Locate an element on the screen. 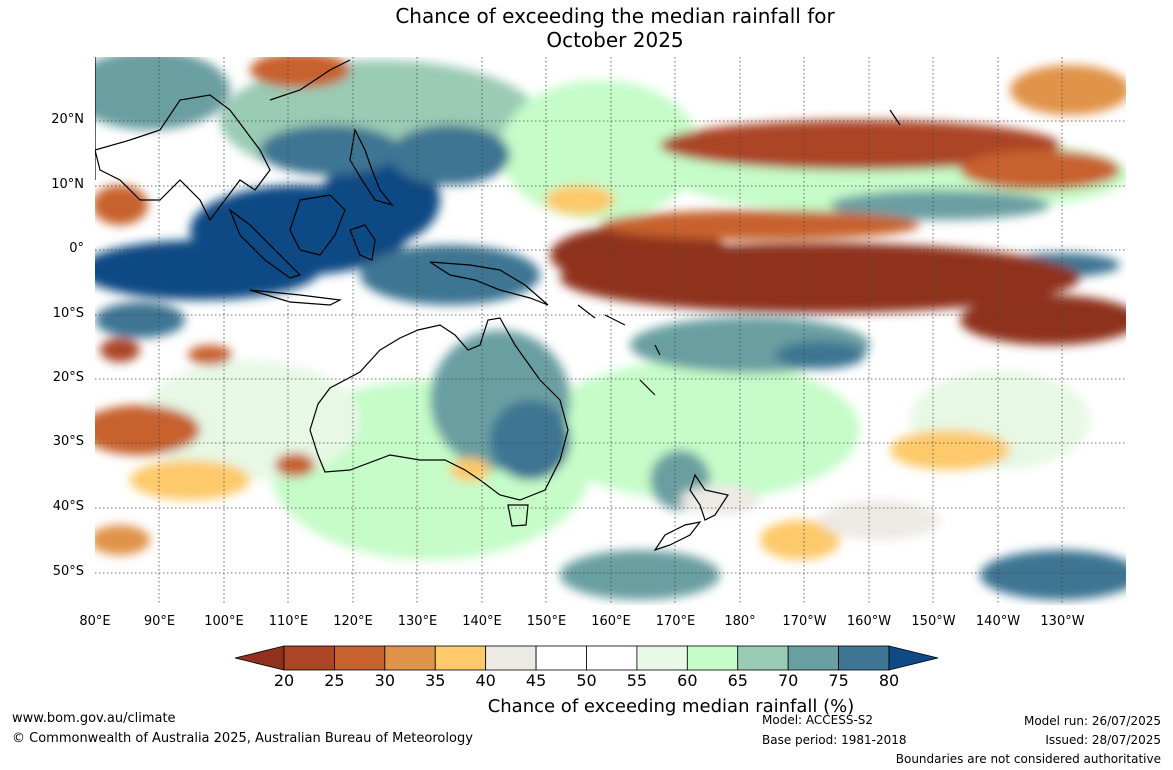 This screenshot has height=770, width=1173. colorbar-tick-label: 35 is located at coordinates (435, 680).